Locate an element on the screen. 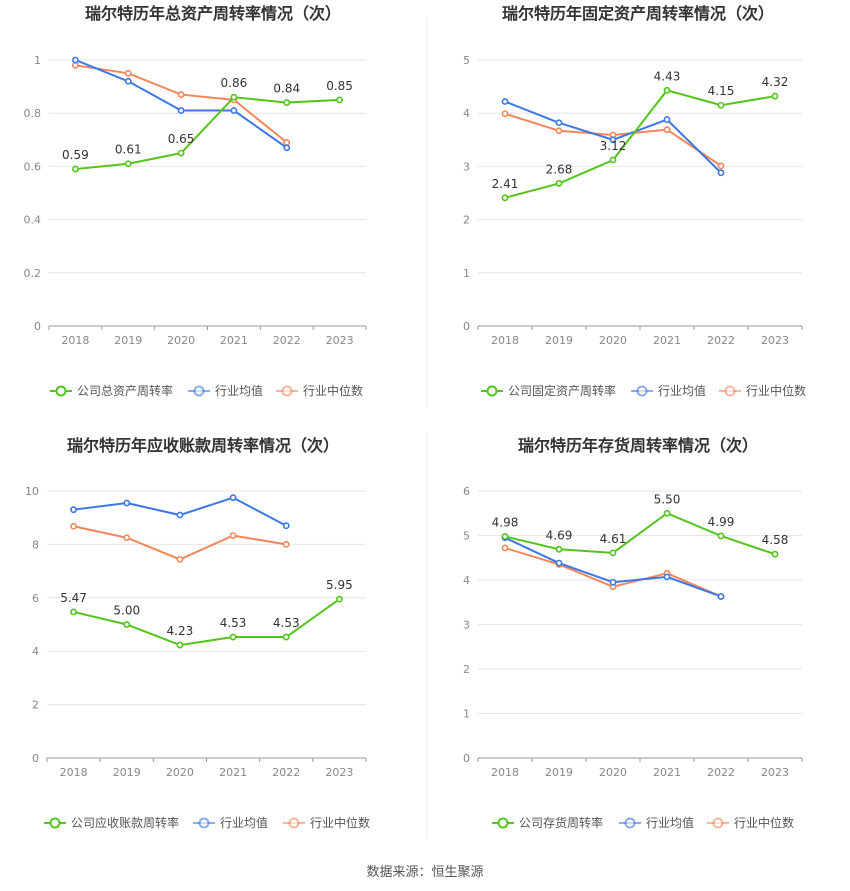 The image size is (850, 891). y-tick-label: 4 is located at coordinates (466, 580).